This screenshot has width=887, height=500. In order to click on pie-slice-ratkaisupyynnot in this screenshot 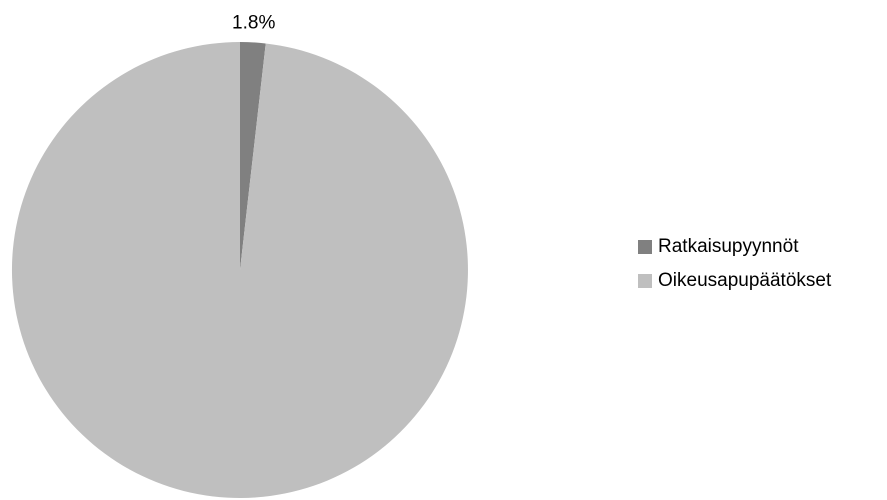, I will do `click(253, 156)`.